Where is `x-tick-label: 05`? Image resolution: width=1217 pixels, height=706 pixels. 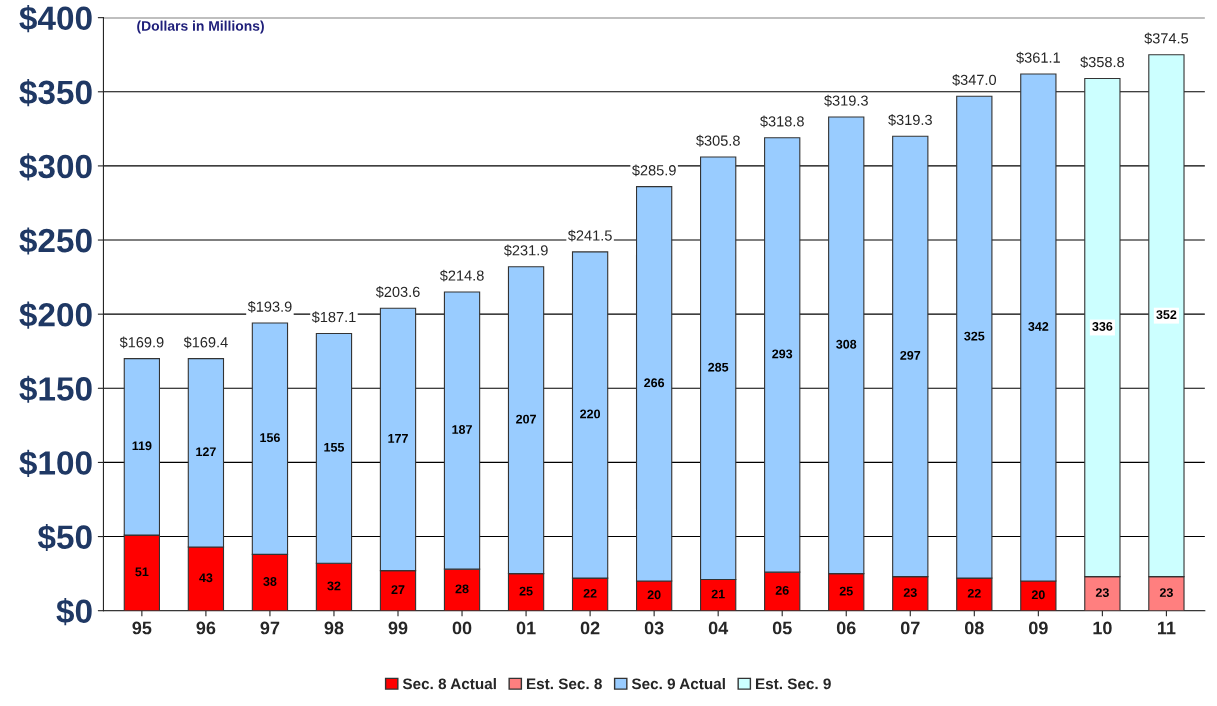 x-tick-label: 05 is located at coordinates (782, 628).